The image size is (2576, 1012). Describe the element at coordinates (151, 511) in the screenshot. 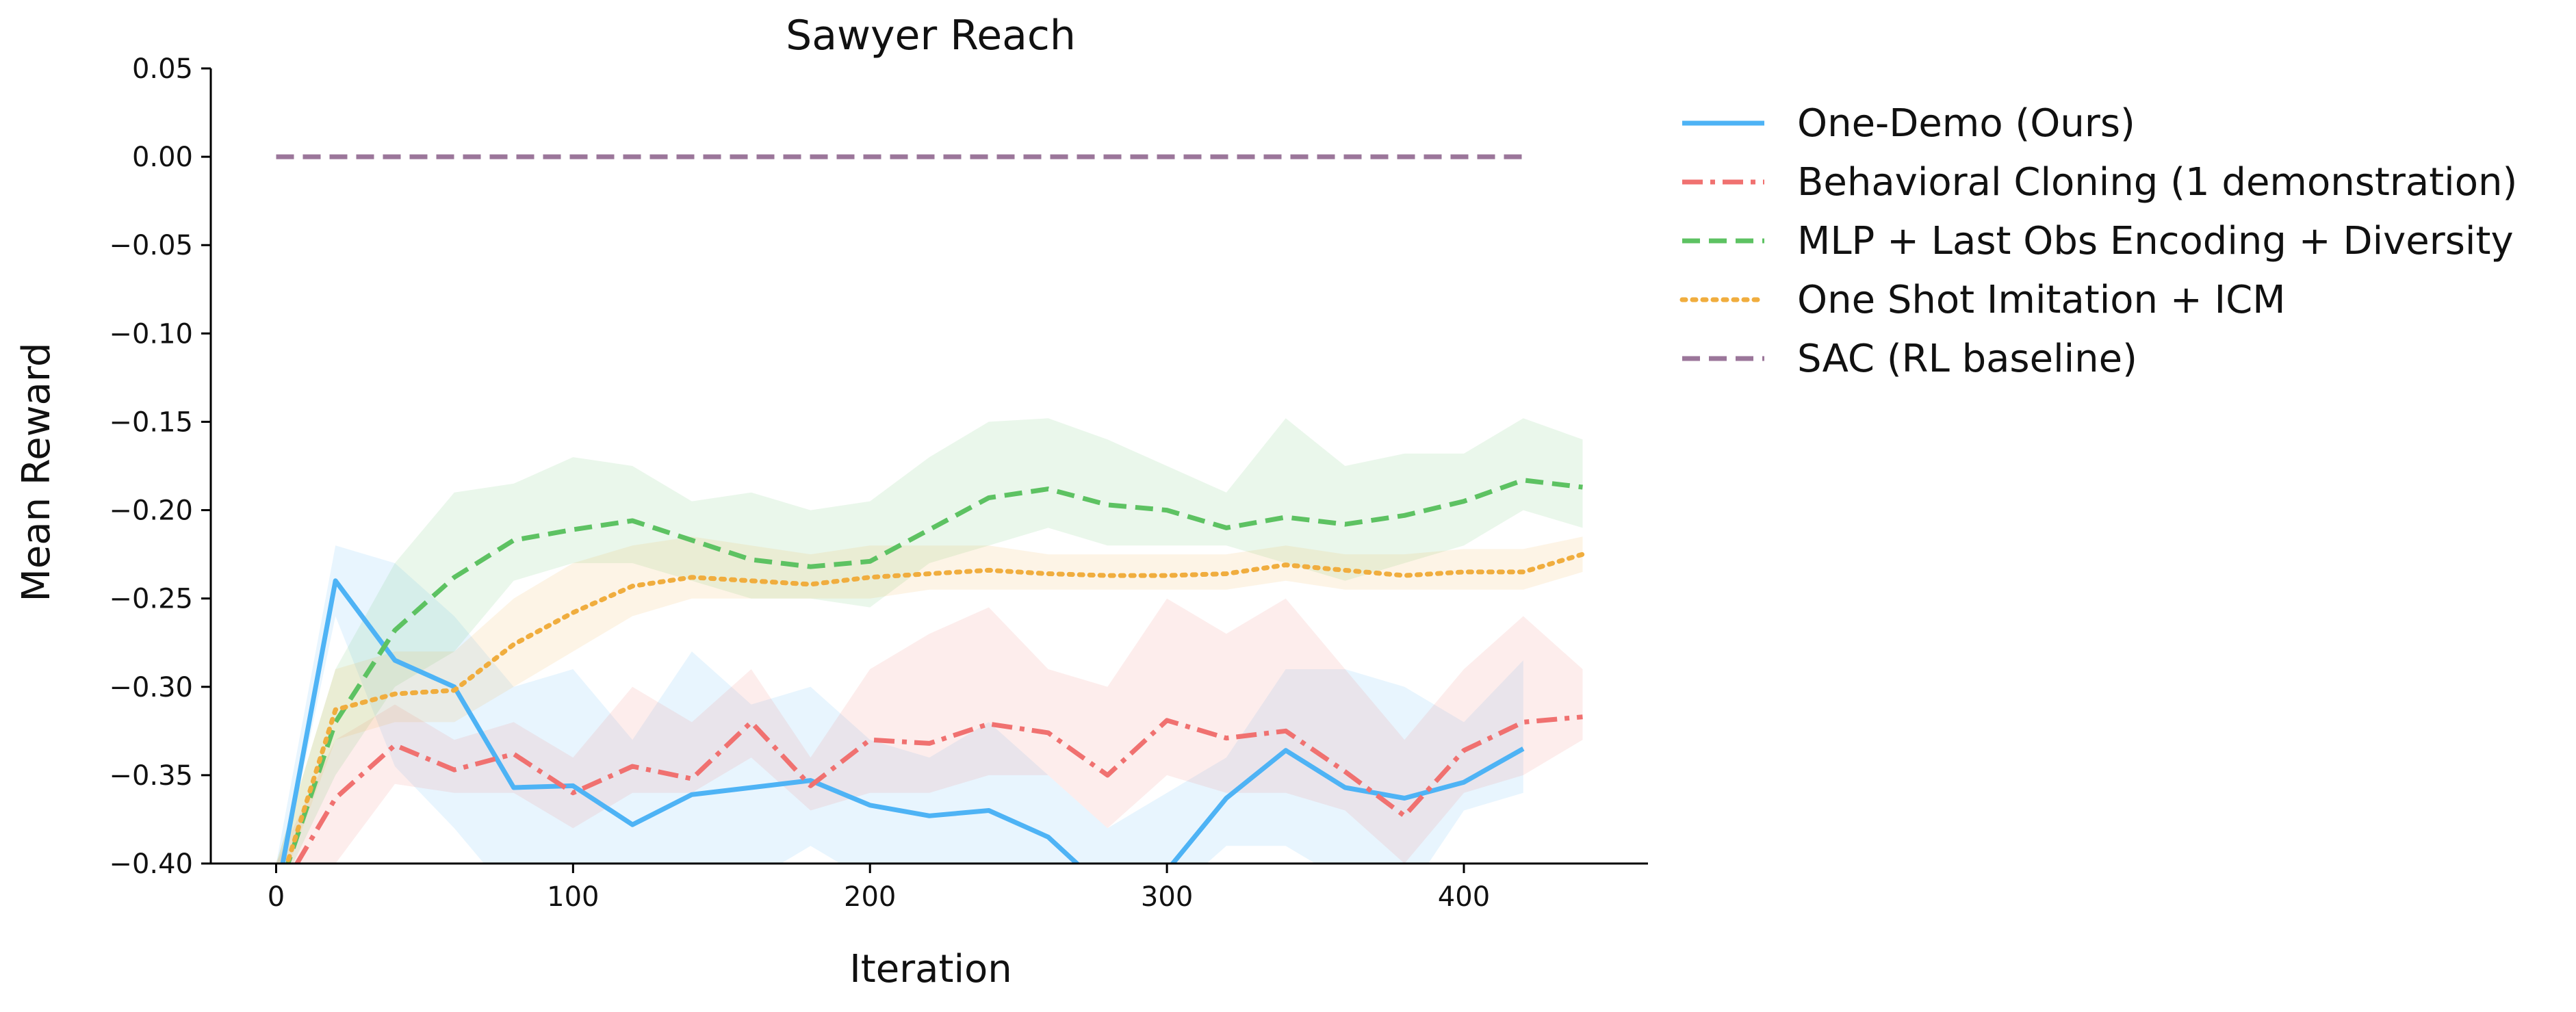

I see `y-tick-label: −0.20` at that location.